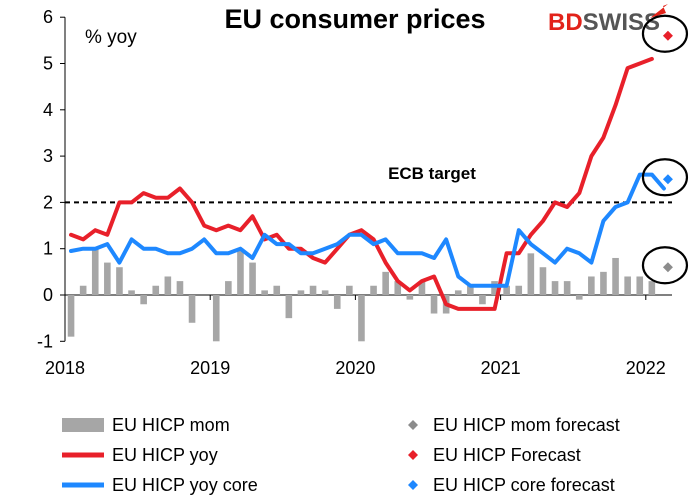  I want to click on legend-item: EU HICP core forecast, so click(511, 485).